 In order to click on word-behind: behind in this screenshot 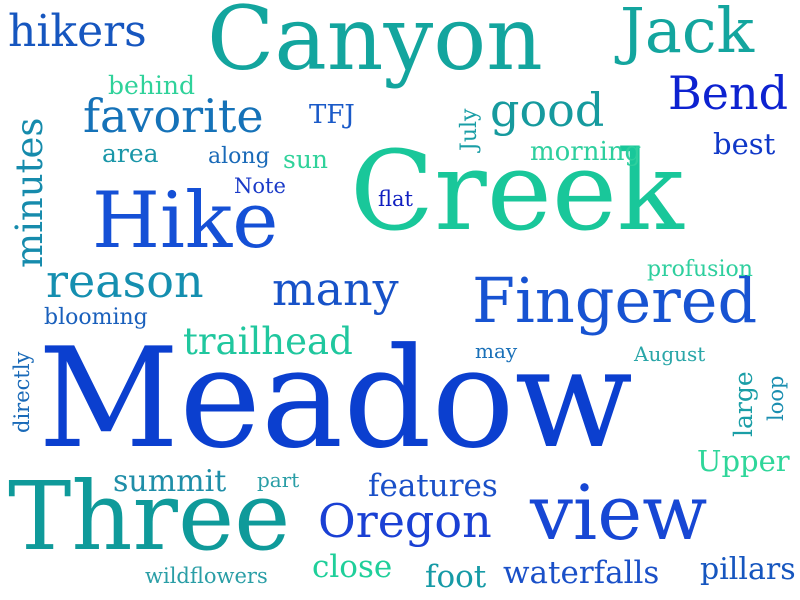, I will do `click(151, 85)`.